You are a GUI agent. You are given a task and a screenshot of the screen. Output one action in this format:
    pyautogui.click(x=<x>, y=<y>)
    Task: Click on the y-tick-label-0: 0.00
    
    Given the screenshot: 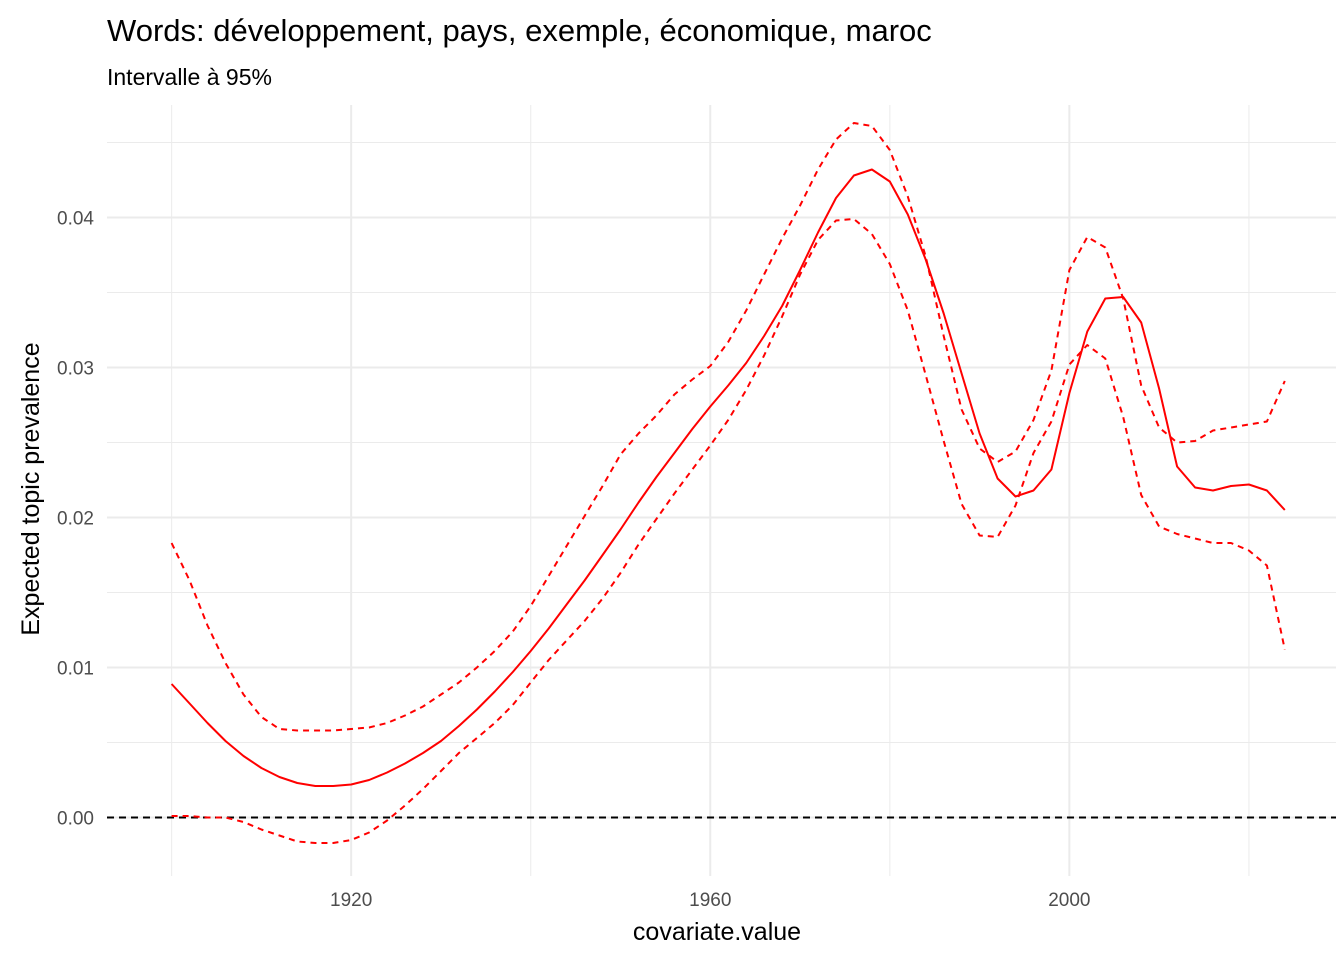 What is the action you would take?
    pyautogui.click(x=75, y=819)
    